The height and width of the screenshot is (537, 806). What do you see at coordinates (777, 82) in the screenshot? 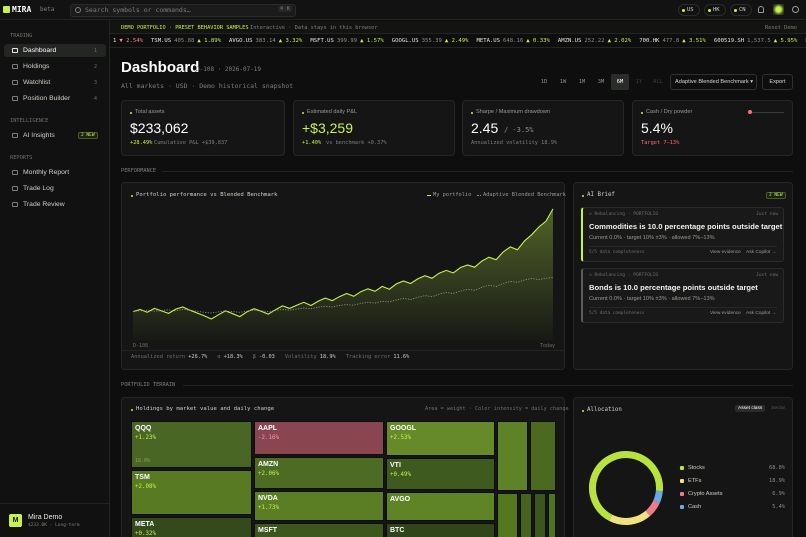
I see `export-button: Export` at bounding box center [777, 82].